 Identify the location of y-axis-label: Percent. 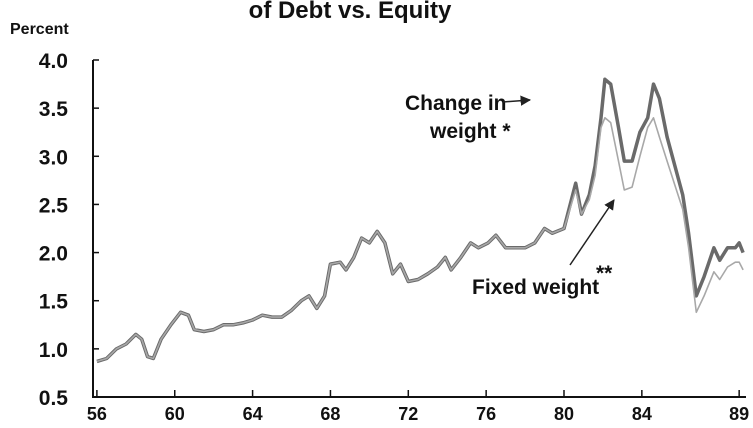
(39, 29).